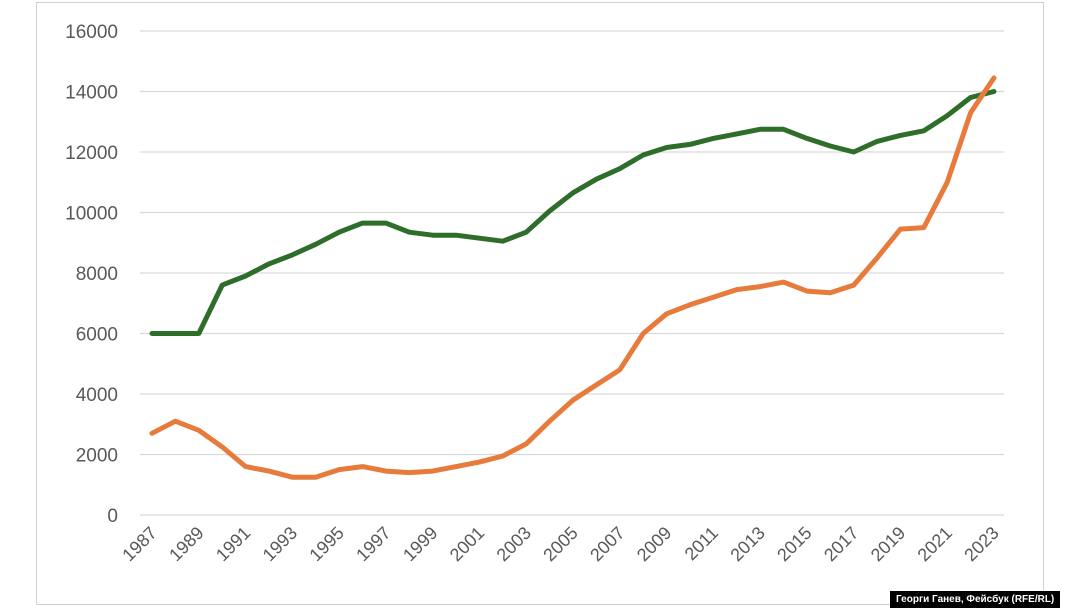 The image size is (1080, 608). What do you see at coordinates (97, 456) in the screenshot?
I see `y-tick-label: 2000` at bounding box center [97, 456].